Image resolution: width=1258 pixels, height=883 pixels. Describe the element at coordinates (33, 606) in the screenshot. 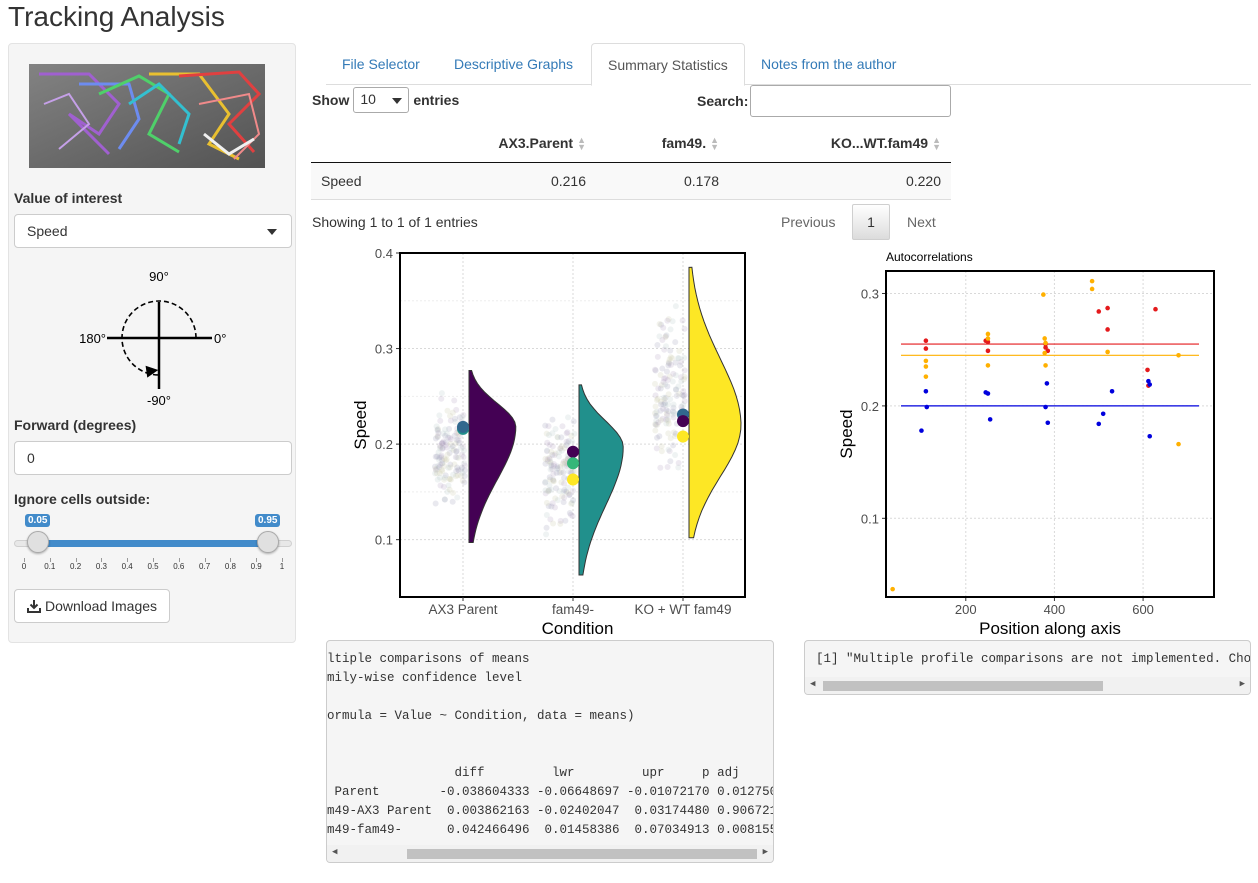

I see `download-icon` at that location.